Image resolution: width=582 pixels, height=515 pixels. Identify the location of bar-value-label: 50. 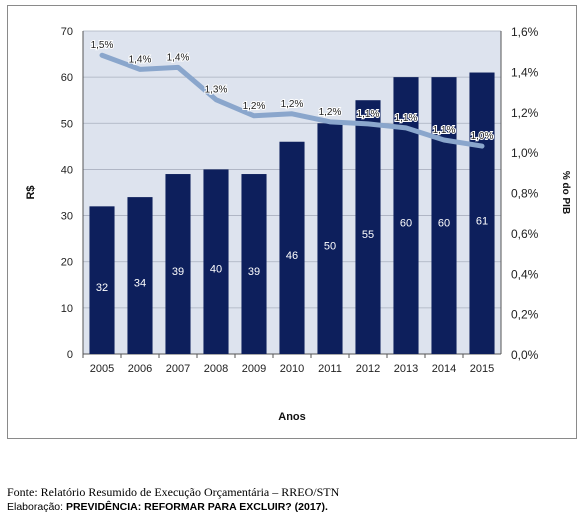
(330, 247).